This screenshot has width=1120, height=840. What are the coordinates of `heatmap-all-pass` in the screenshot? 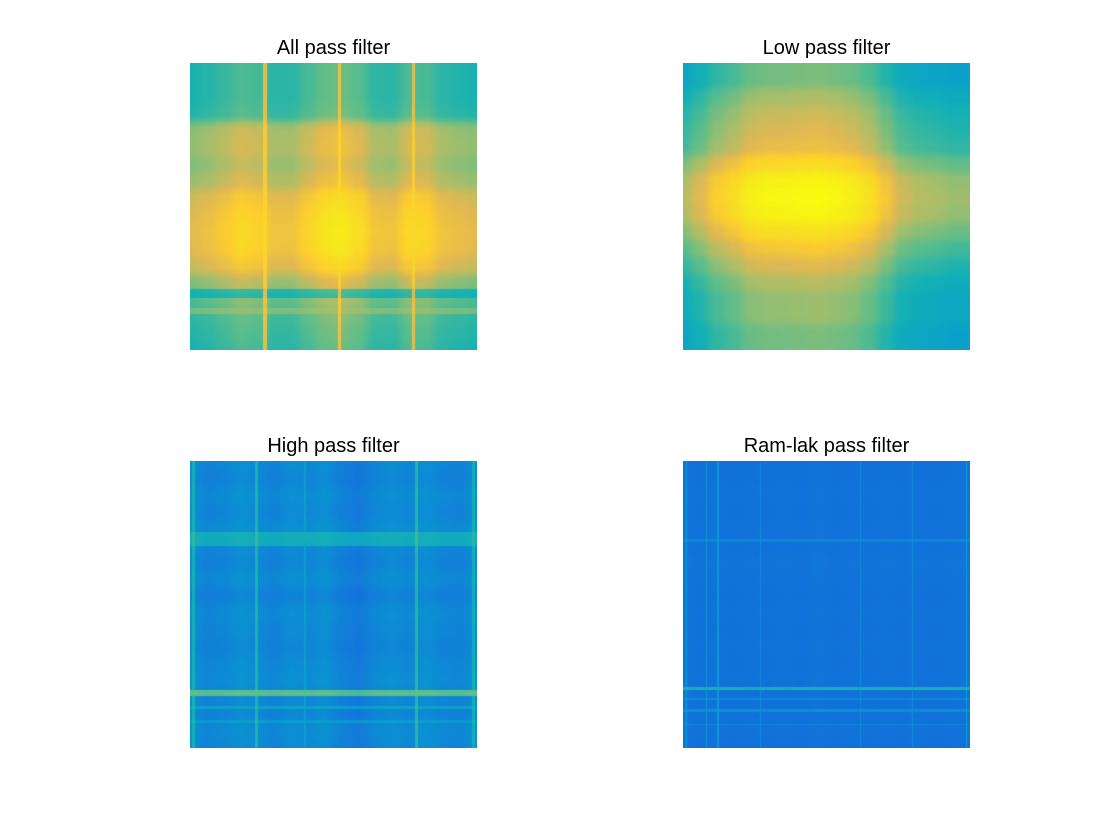 It's located at (333, 206).